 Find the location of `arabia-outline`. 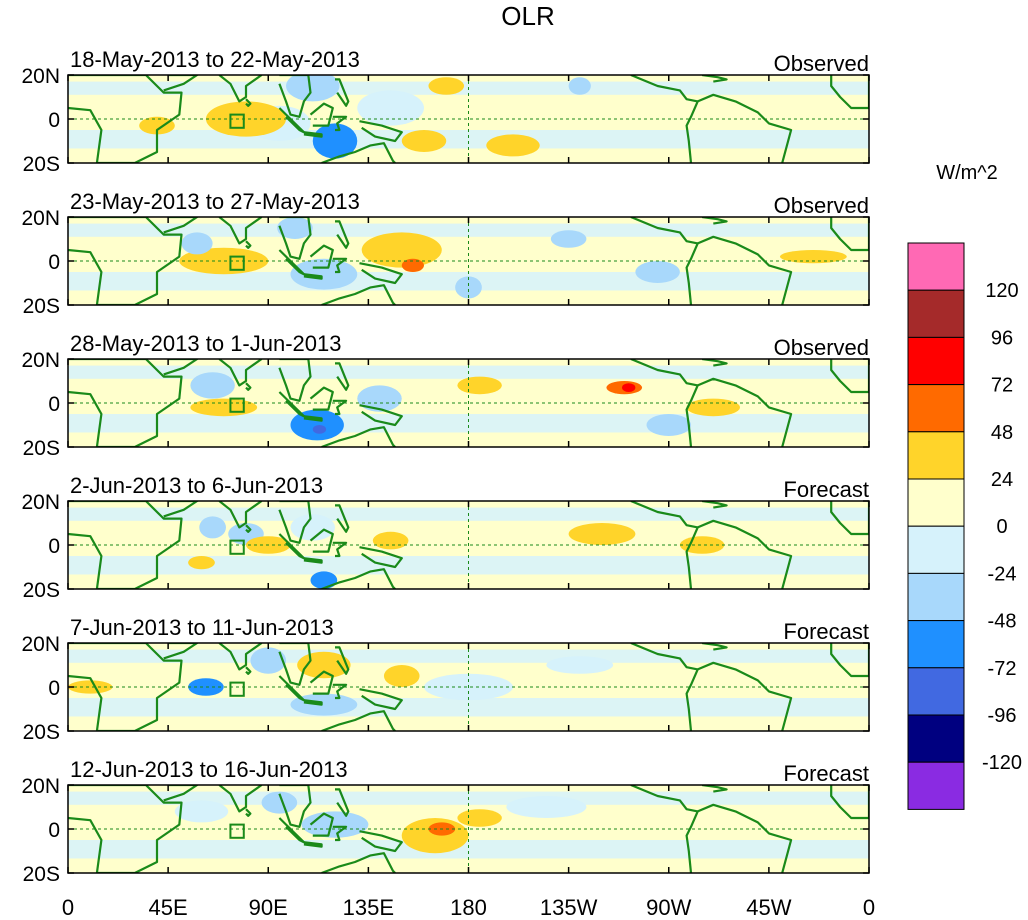

arabia-outline is located at coordinates (181, 225).